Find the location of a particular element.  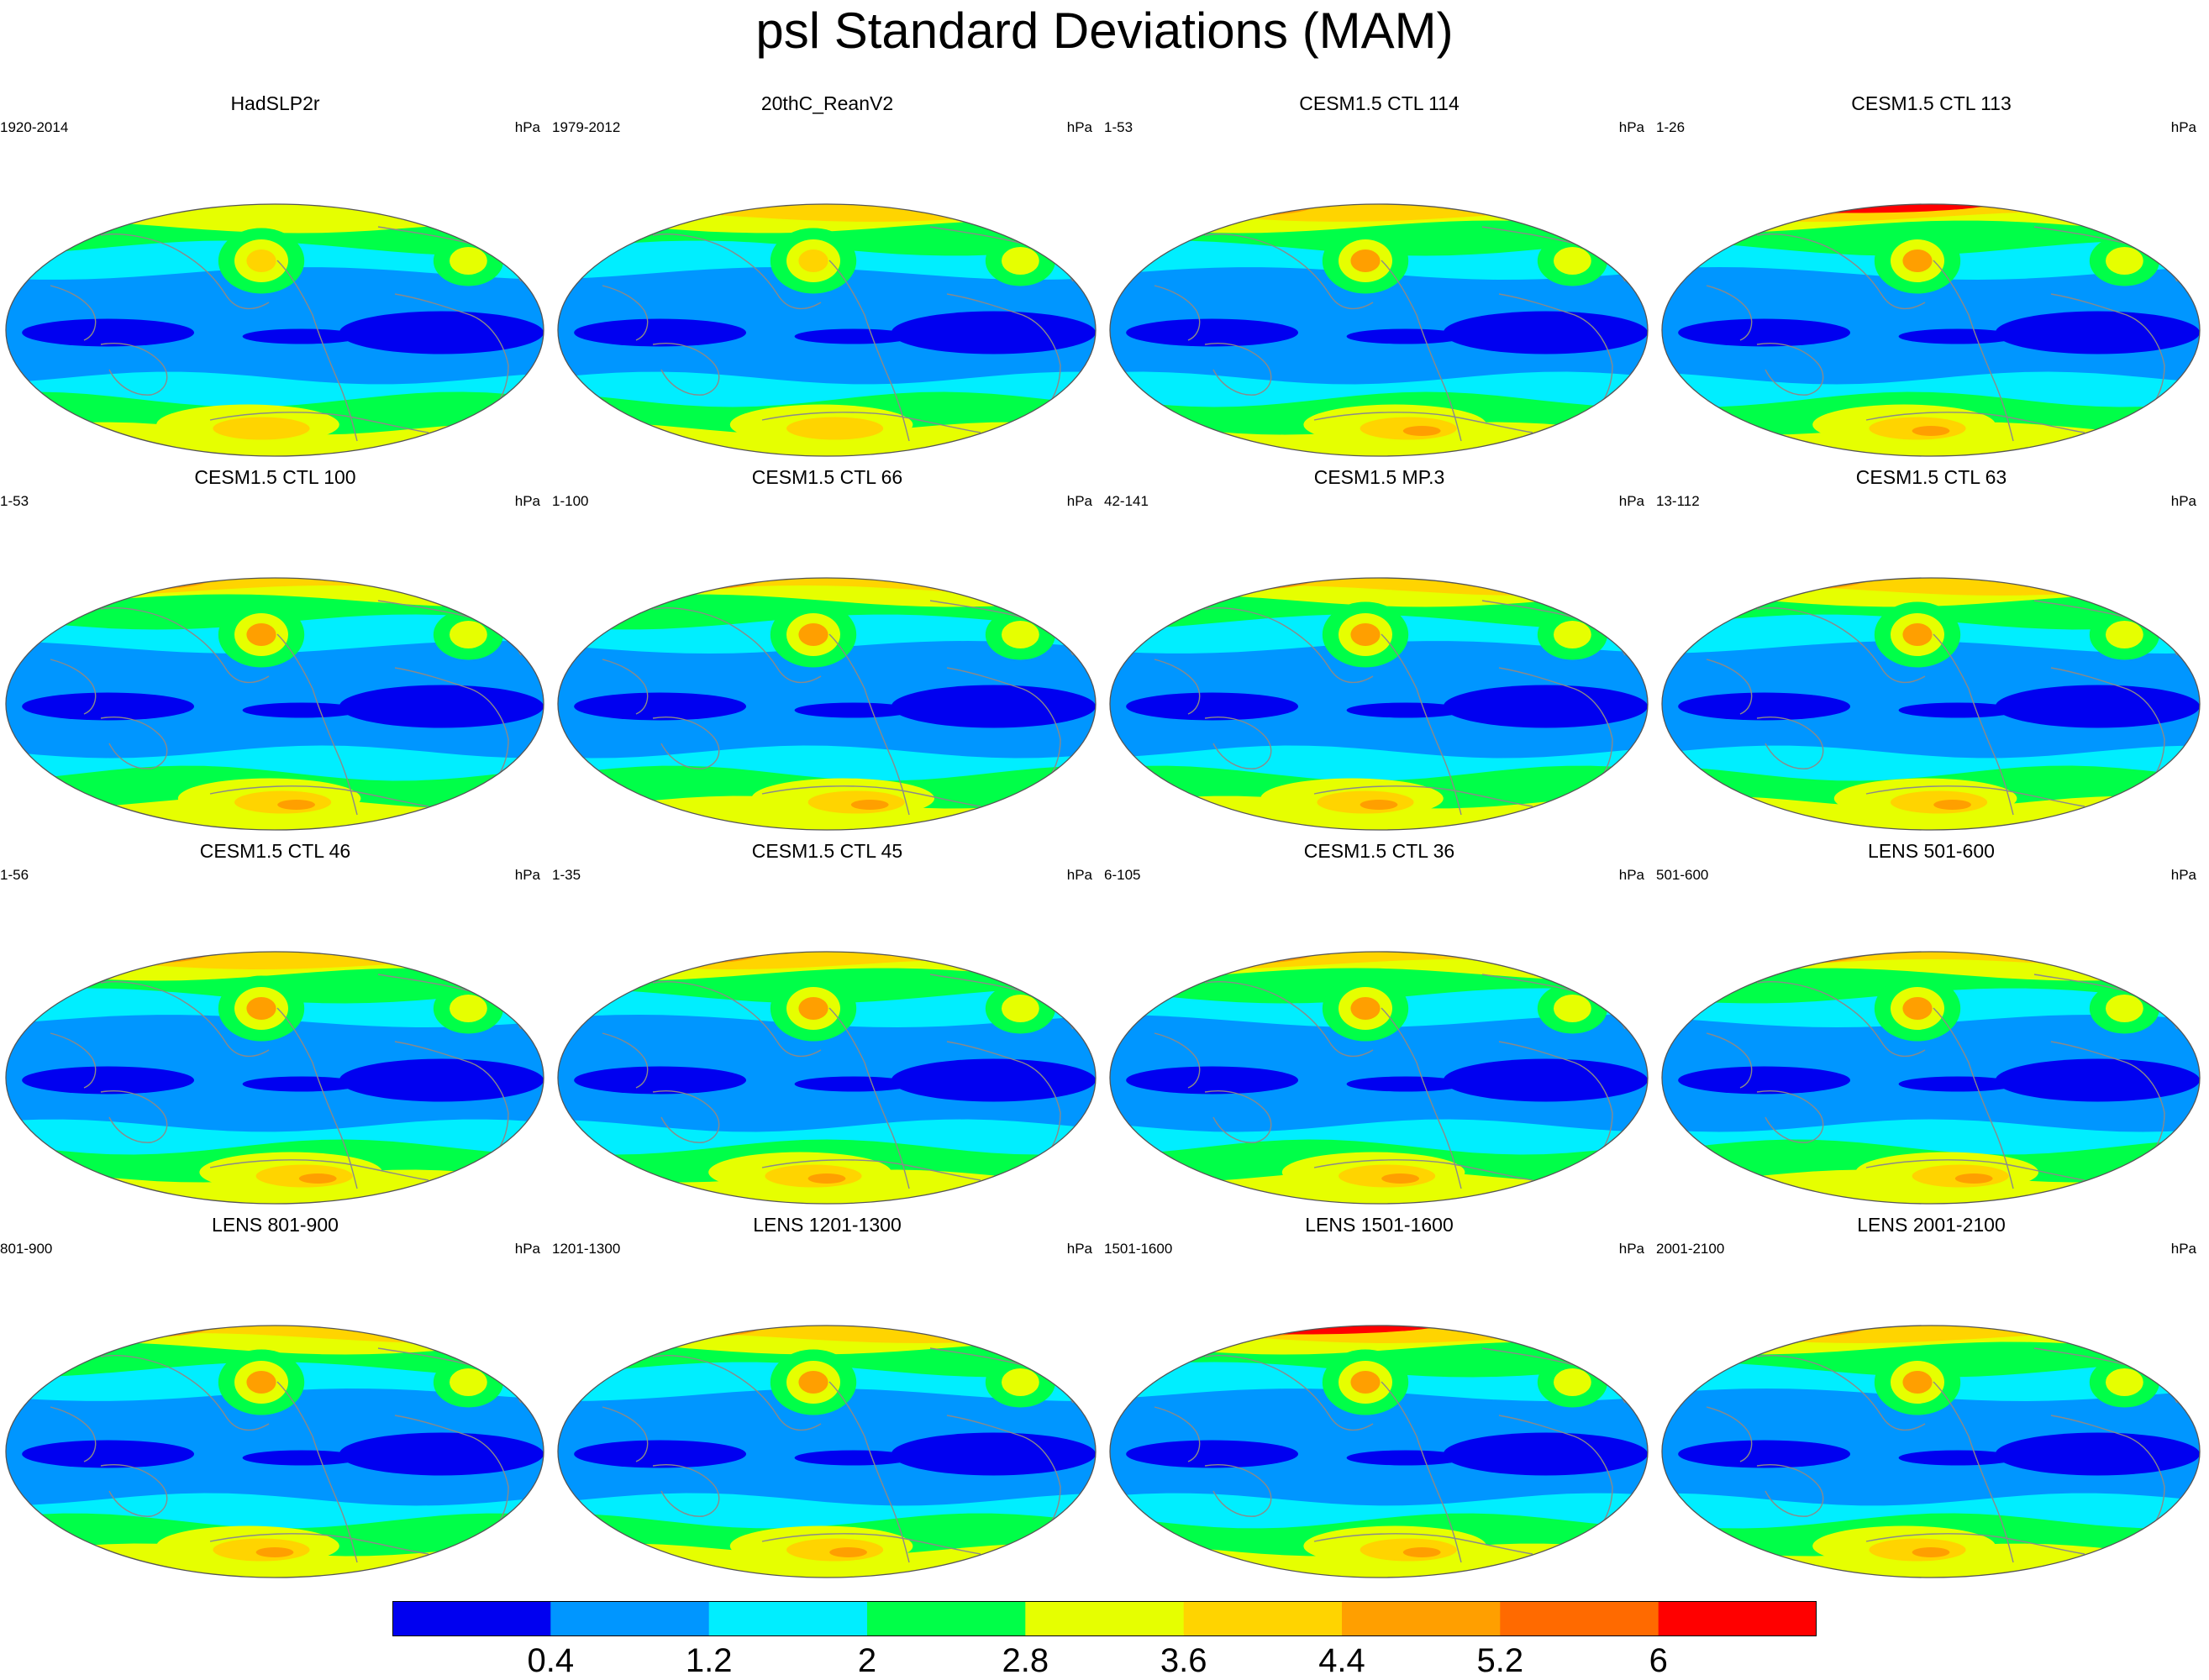

map-panel: CESM1.5 CTL 113 1-26 hPa is located at coordinates (1931, 274).